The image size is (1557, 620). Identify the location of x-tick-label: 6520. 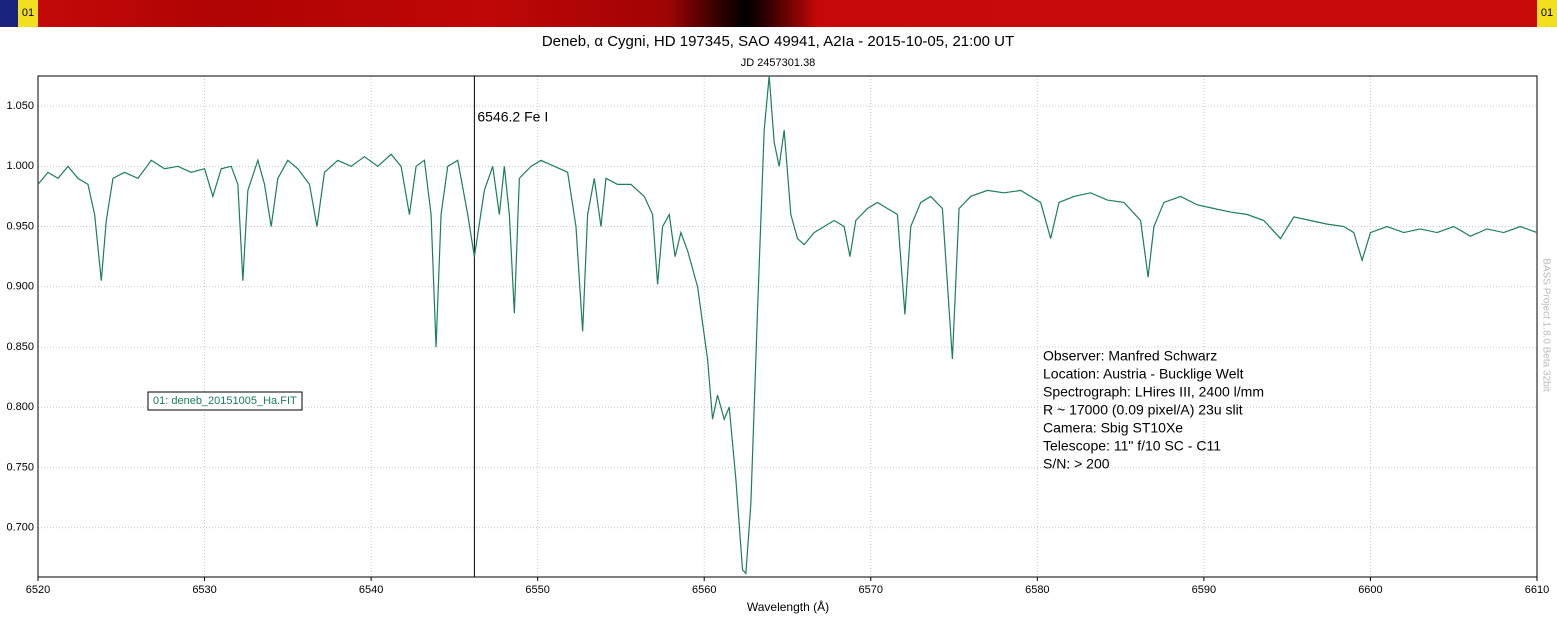
(38, 590).